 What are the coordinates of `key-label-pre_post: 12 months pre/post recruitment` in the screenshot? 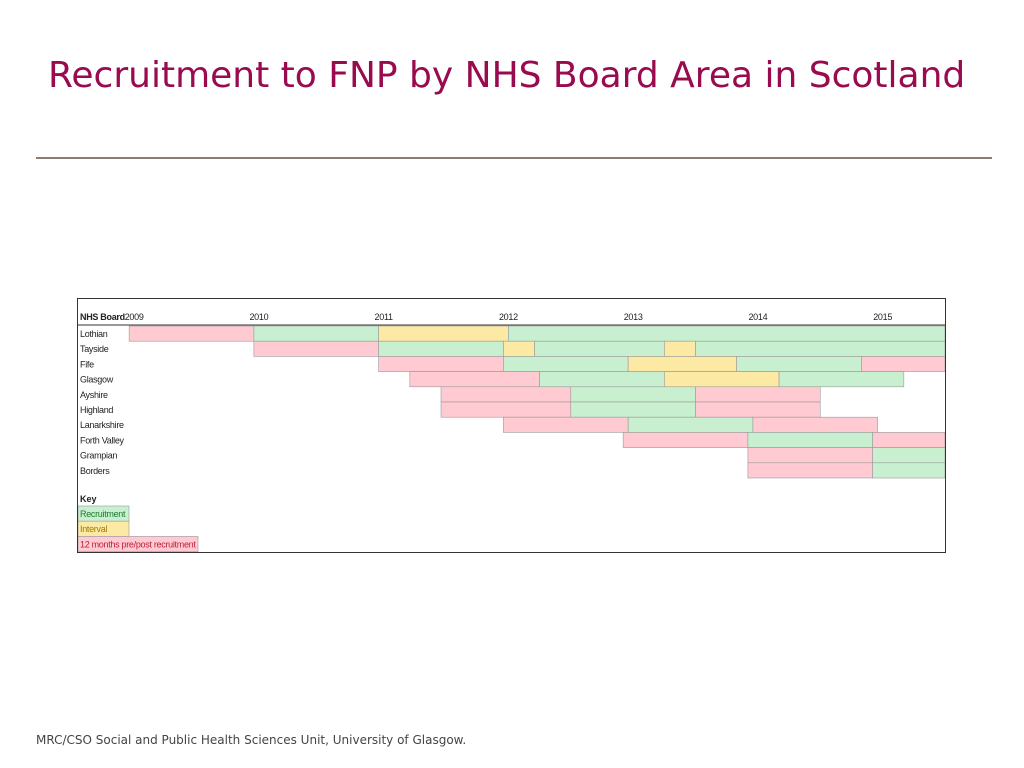 It's located at (138, 544).